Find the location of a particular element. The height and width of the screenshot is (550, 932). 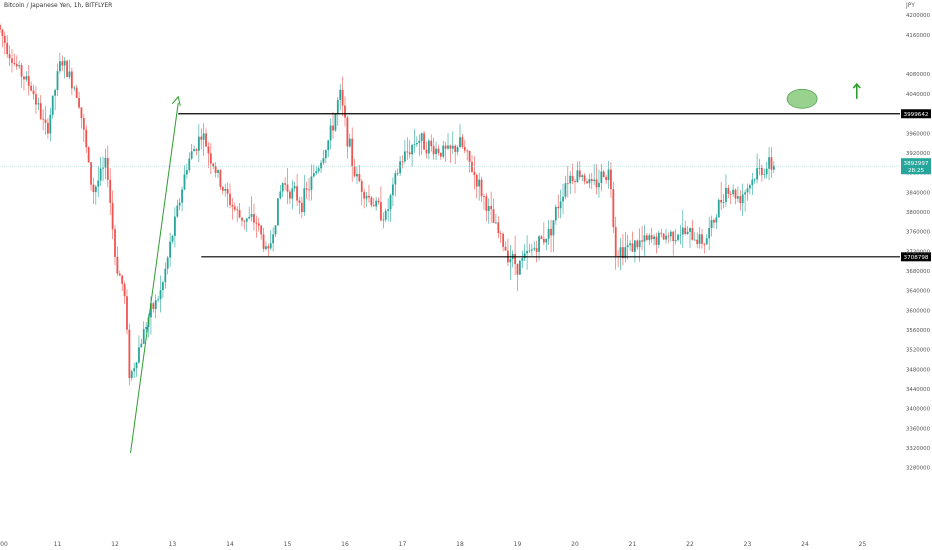

y-tick-label: 3600000 is located at coordinates (918, 311).